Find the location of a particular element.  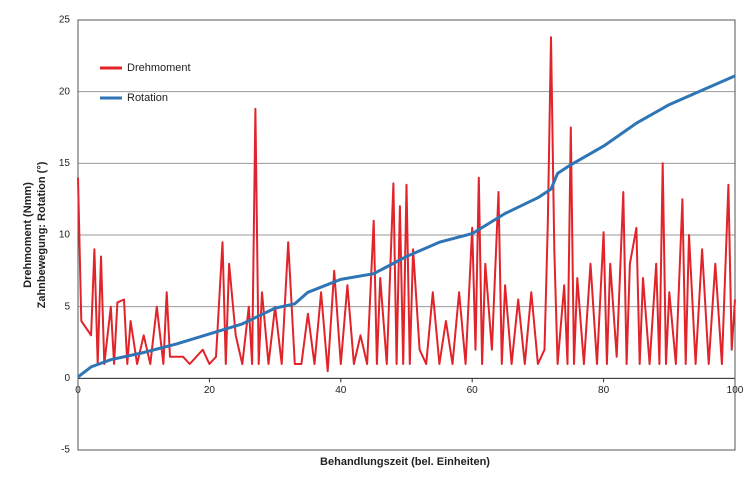

y-tick-label: 20 is located at coordinates (65, 91).